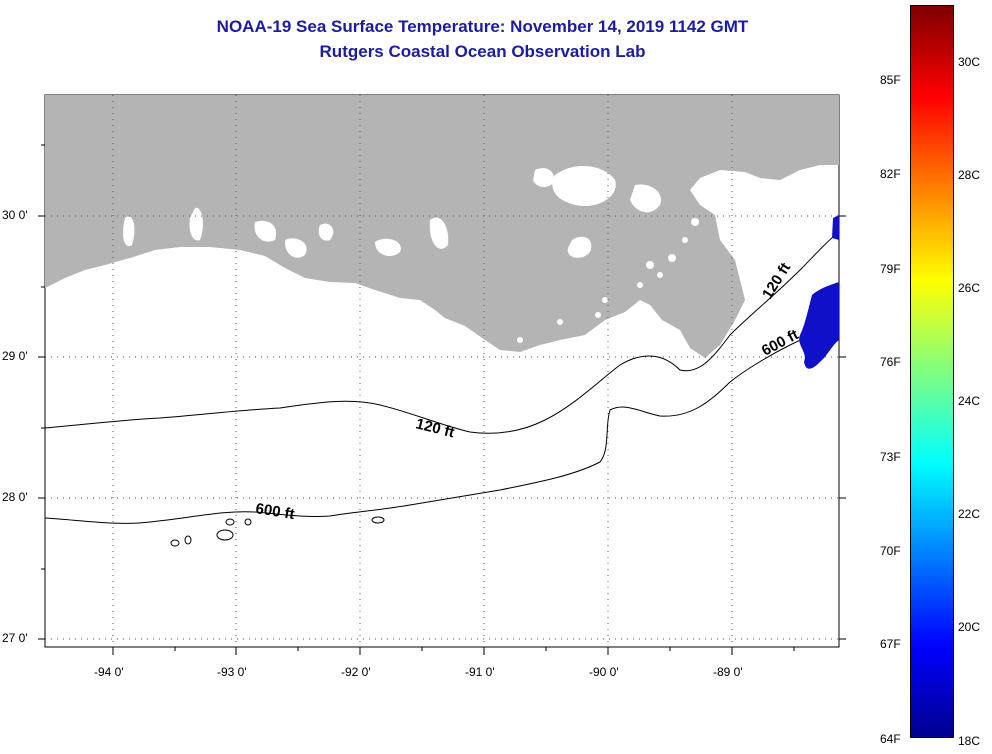 Image resolution: width=992 pixels, height=754 pixels. What do you see at coordinates (482, 51) in the screenshot?
I see `map-subtitle: Rutgers Coastal Ocean Observation Lab` at bounding box center [482, 51].